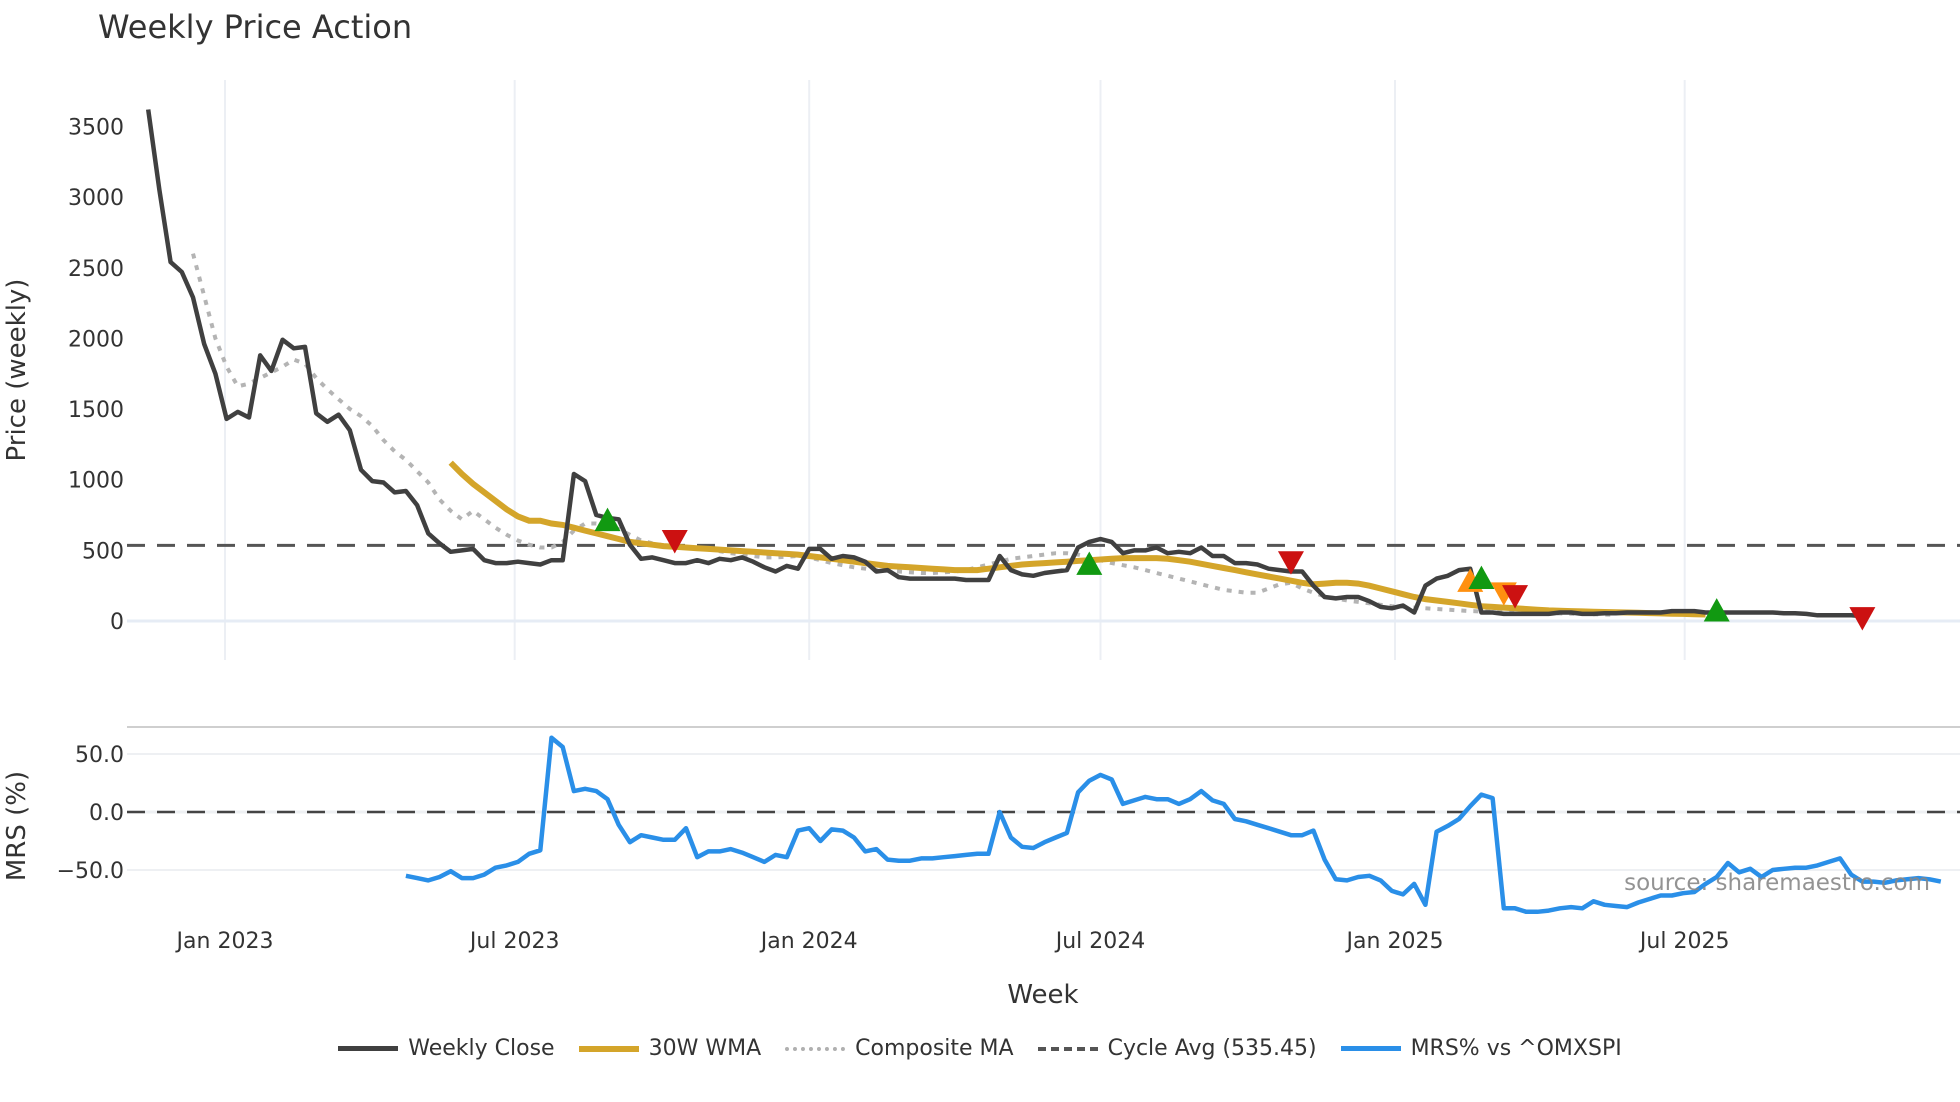 The height and width of the screenshot is (1102, 1960). I want to click on mrs-tick-label: −50.0, so click(90, 871).